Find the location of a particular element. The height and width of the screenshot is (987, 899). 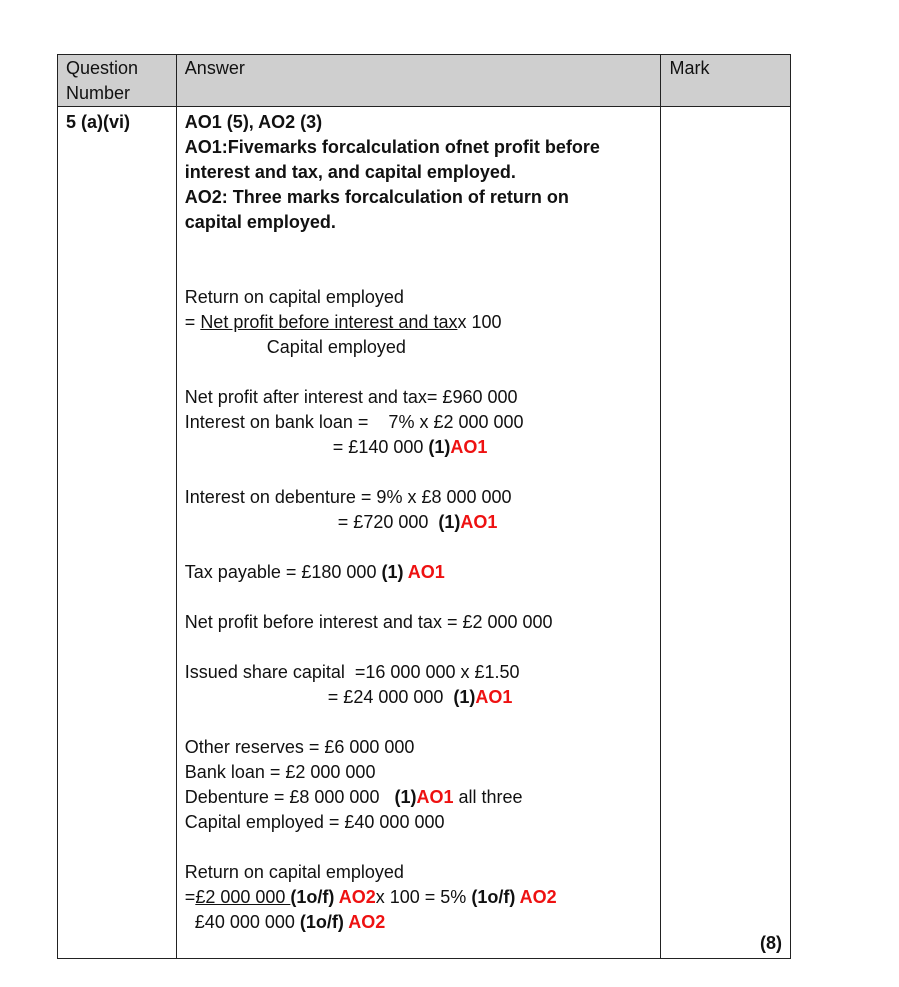

header-answer: Answer is located at coordinates (418, 80).